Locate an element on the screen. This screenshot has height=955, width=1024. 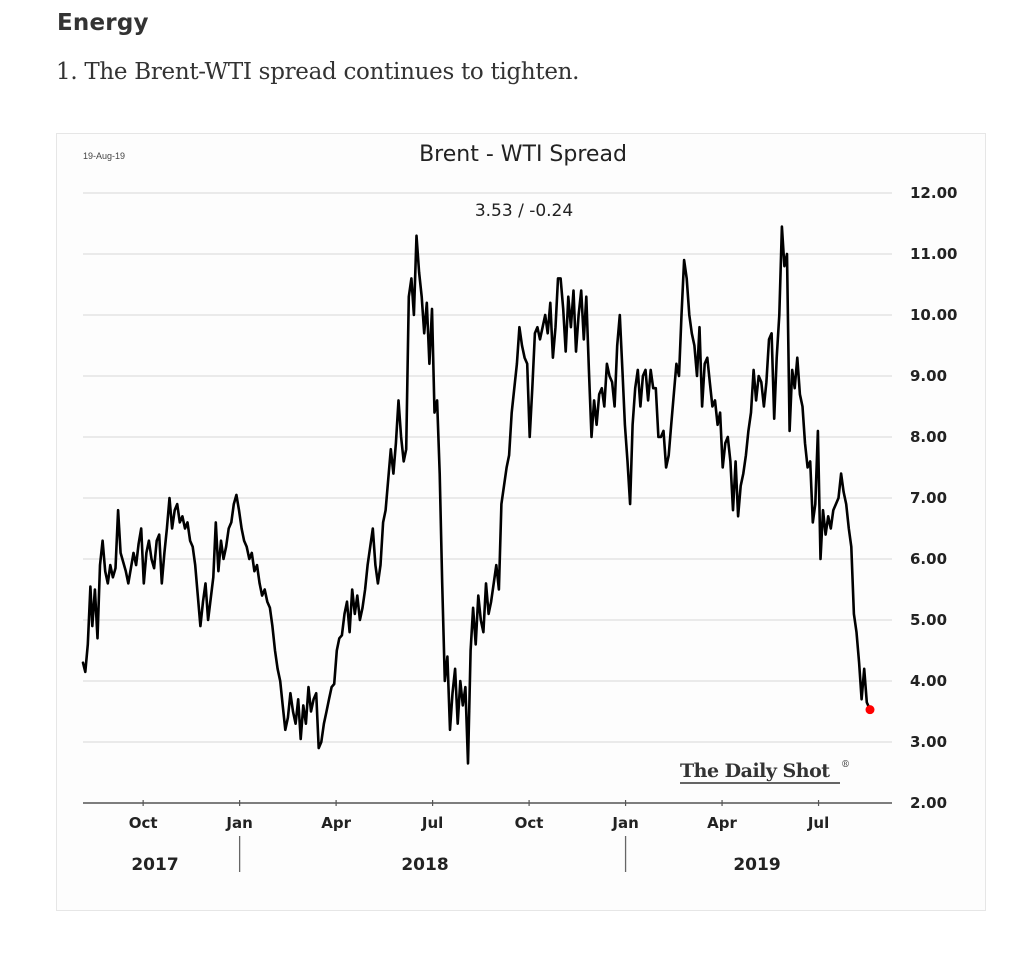
y-tick-label: 5.00 is located at coordinates (928, 620).